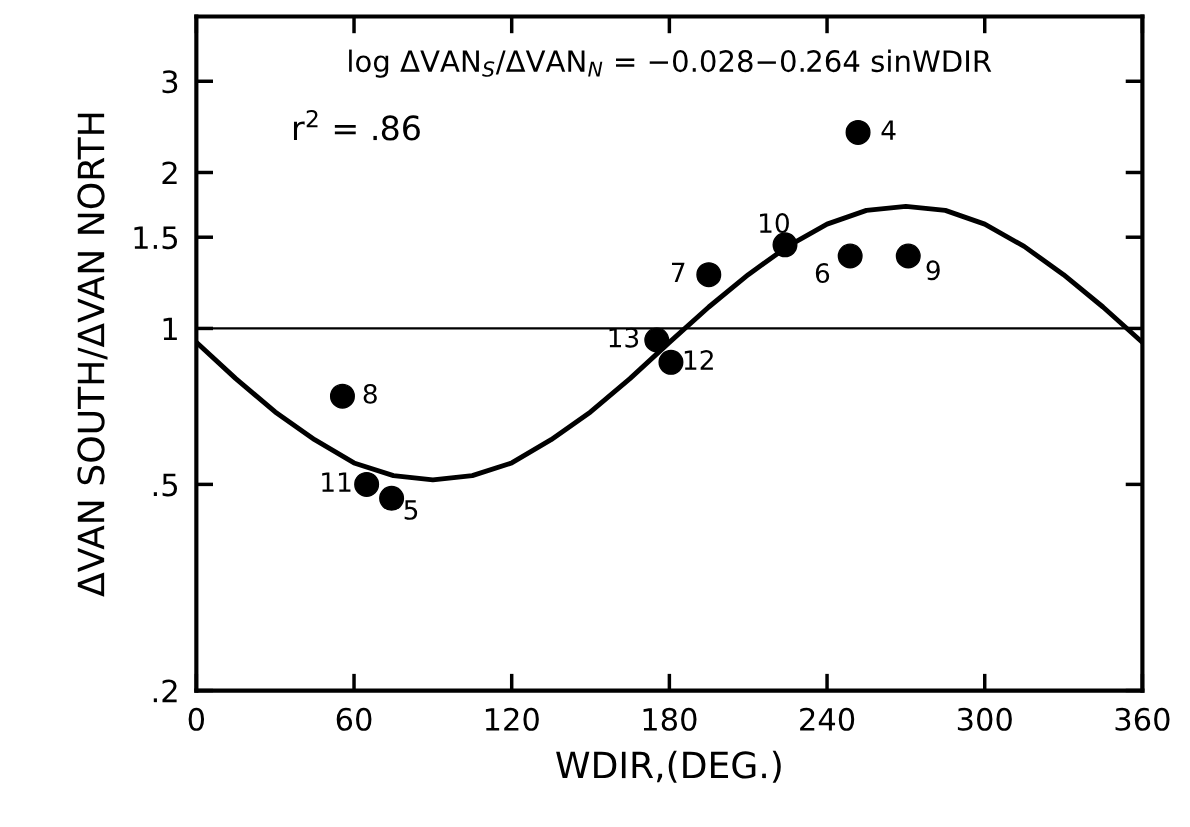 Image resolution: width=1190 pixels, height=827 pixels. Describe the element at coordinates (668, 766) in the screenshot. I see `x-axis-title: WDIR,(DEG.)` at that location.